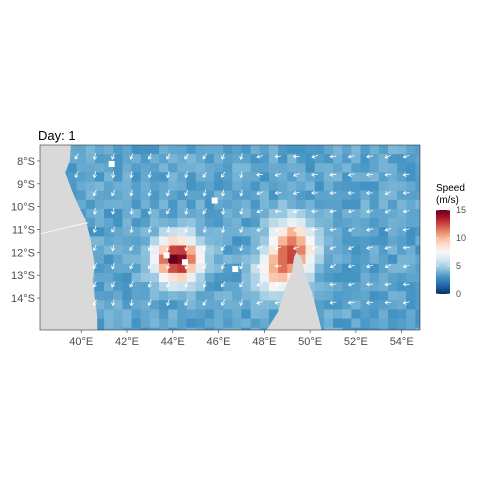 Image resolution: width=480 pixels, height=480 pixels. What do you see at coordinates (23, 208) in the screenshot?
I see `y-tick-label: 10°S` at bounding box center [23, 208].